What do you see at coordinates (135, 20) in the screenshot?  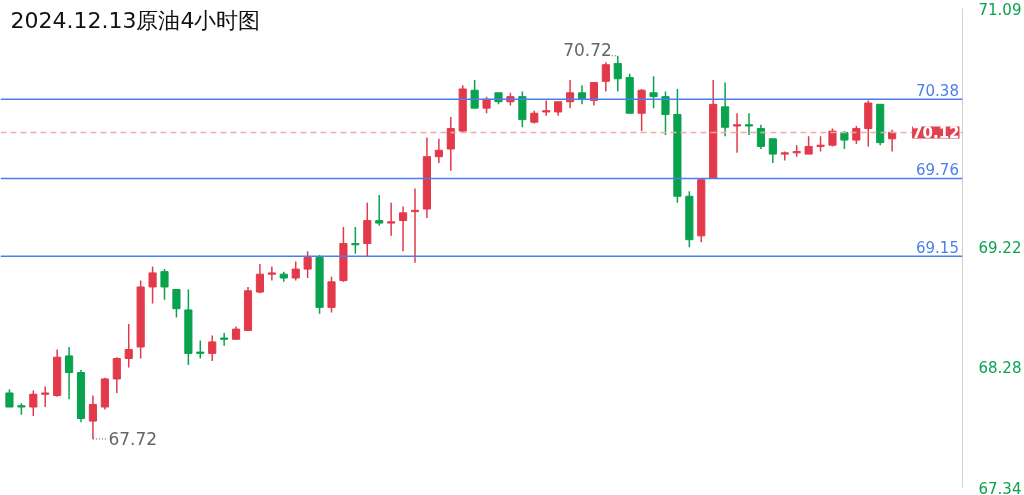 I see `chart-title: 2024.12.13原油4小时图` at bounding box center [135, 20].